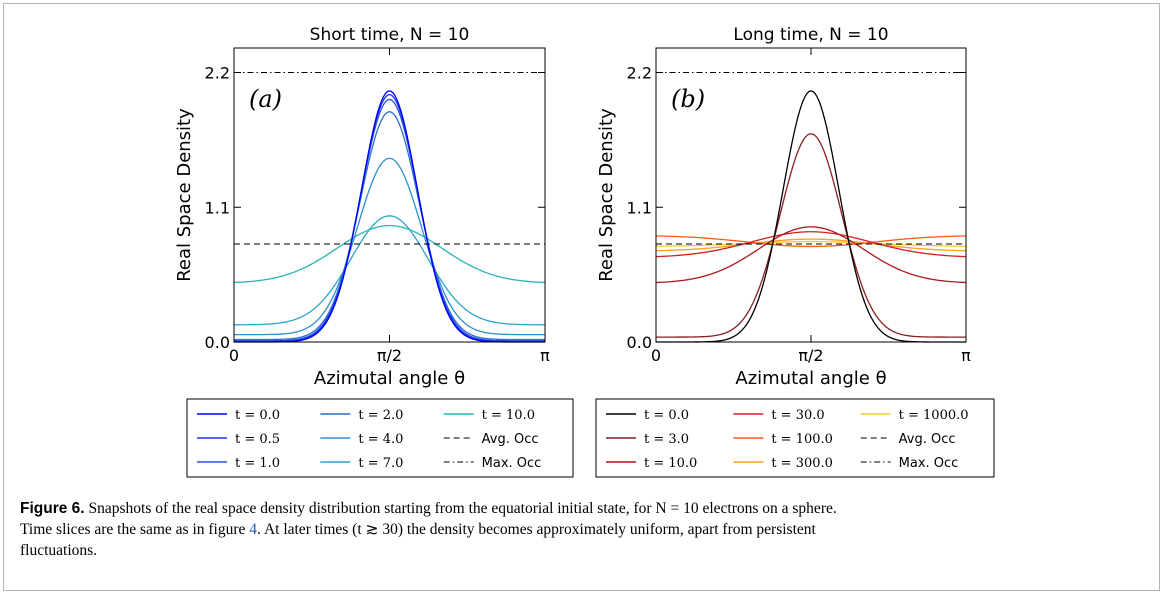  I want to click on legend-label: t = 100.0, so click(802, 439).